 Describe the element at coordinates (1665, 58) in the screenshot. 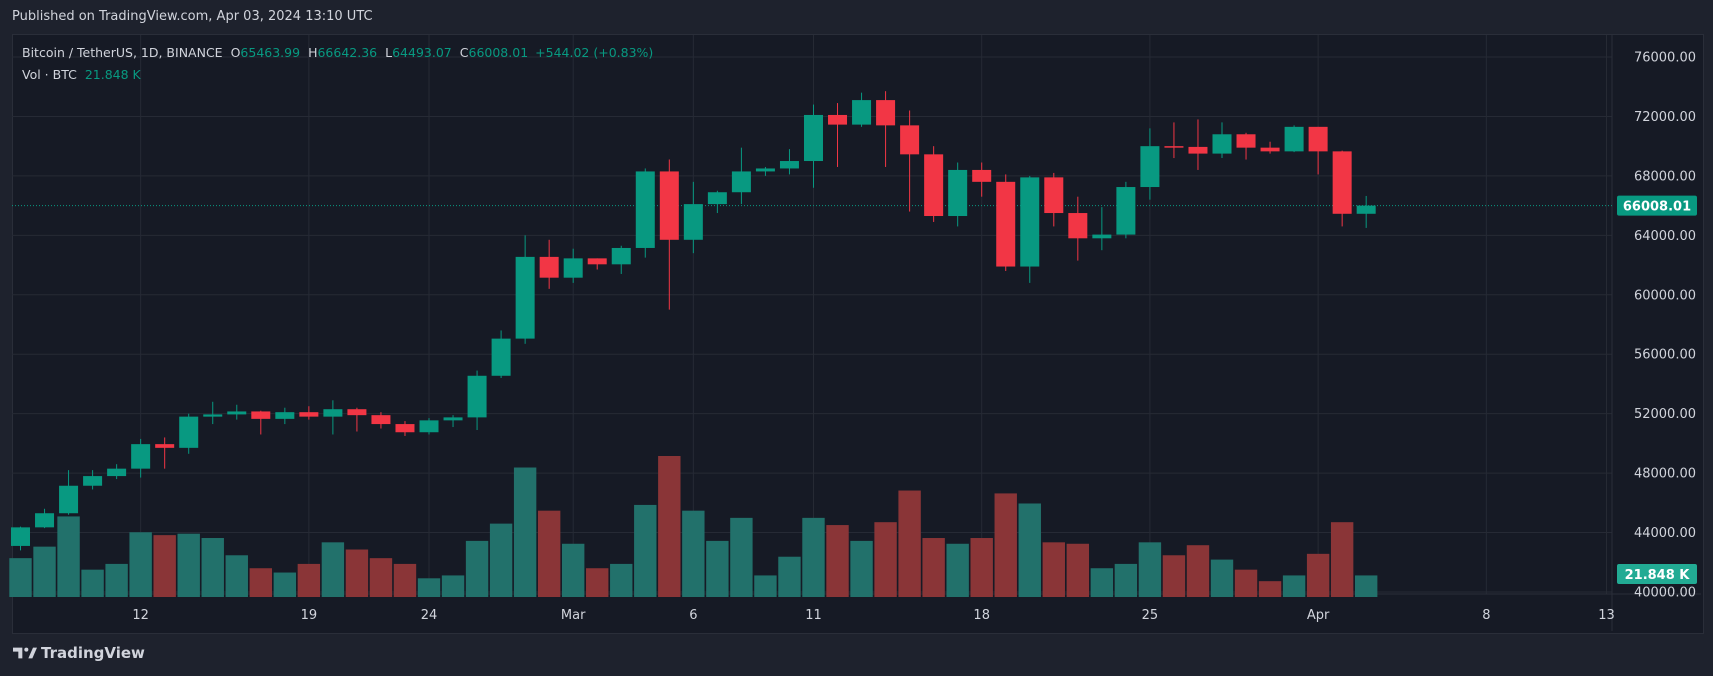

I see `y-tick-label: 76000.00` at that location.